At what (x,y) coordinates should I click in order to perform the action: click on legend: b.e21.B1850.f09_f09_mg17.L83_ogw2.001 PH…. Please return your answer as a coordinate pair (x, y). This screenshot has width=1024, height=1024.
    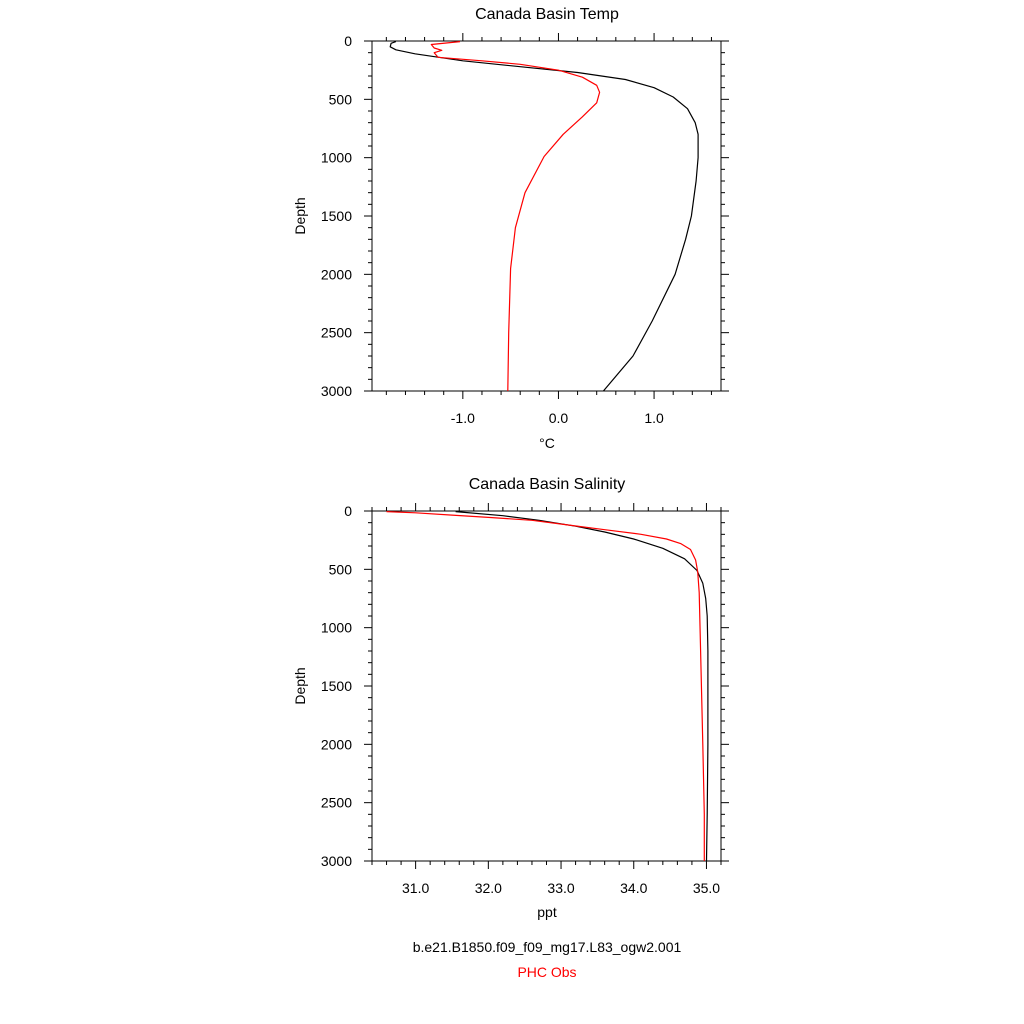
    Looking at the image, I should click on (547, 959).